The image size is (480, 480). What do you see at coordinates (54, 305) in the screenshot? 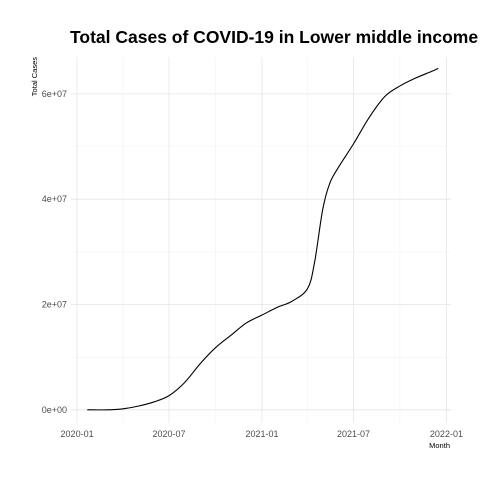
I see `y-tick-label: 2e+07` at bounding box center [54, 305].